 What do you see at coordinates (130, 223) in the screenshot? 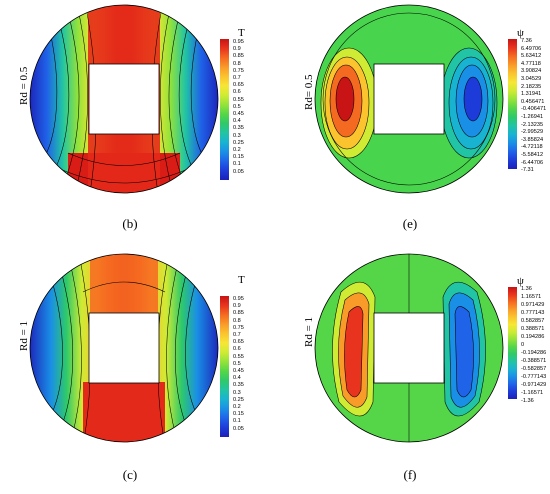
I see `caption: (b)` at bounding box center [130, 223].